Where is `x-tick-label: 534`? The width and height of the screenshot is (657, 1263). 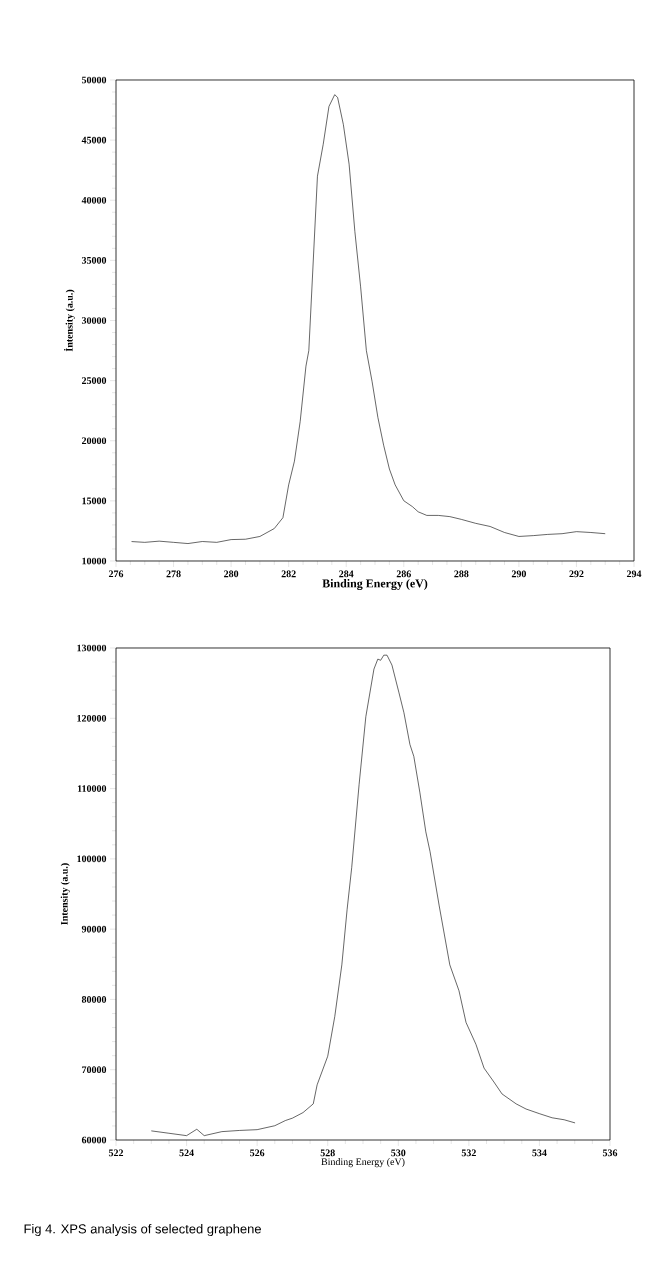
x-tick-label: 534 is located at coordinates (539, 1153).